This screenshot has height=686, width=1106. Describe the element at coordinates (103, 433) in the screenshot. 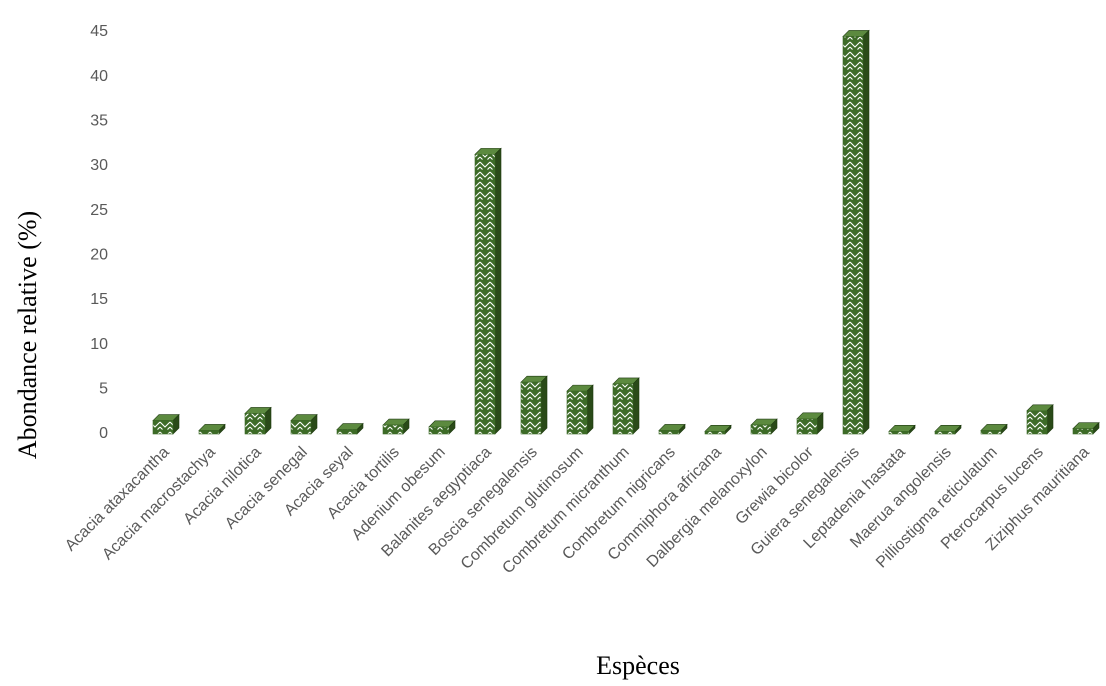

I see `y-tick-label: 0` at that location.